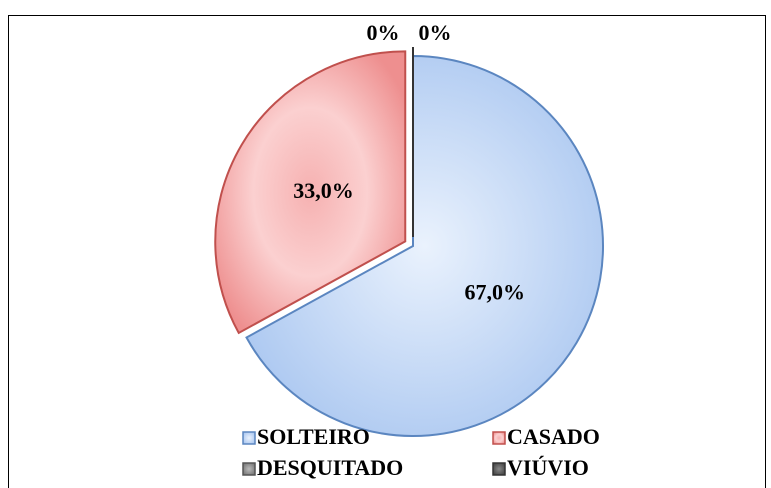  What do you see at coordinates (495, 291) in the screenshot?
I see `data-label: 67,0%` at bounding box center [495, 291].